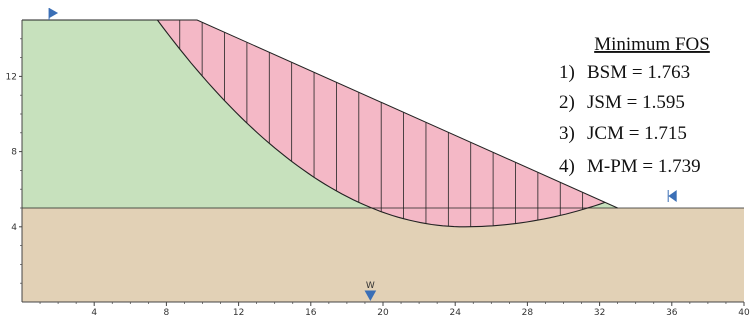  Describe the element at coordinates (638, 72) in the screenshot. I see `fos-entry-1: BSM = 1.763` at that location.